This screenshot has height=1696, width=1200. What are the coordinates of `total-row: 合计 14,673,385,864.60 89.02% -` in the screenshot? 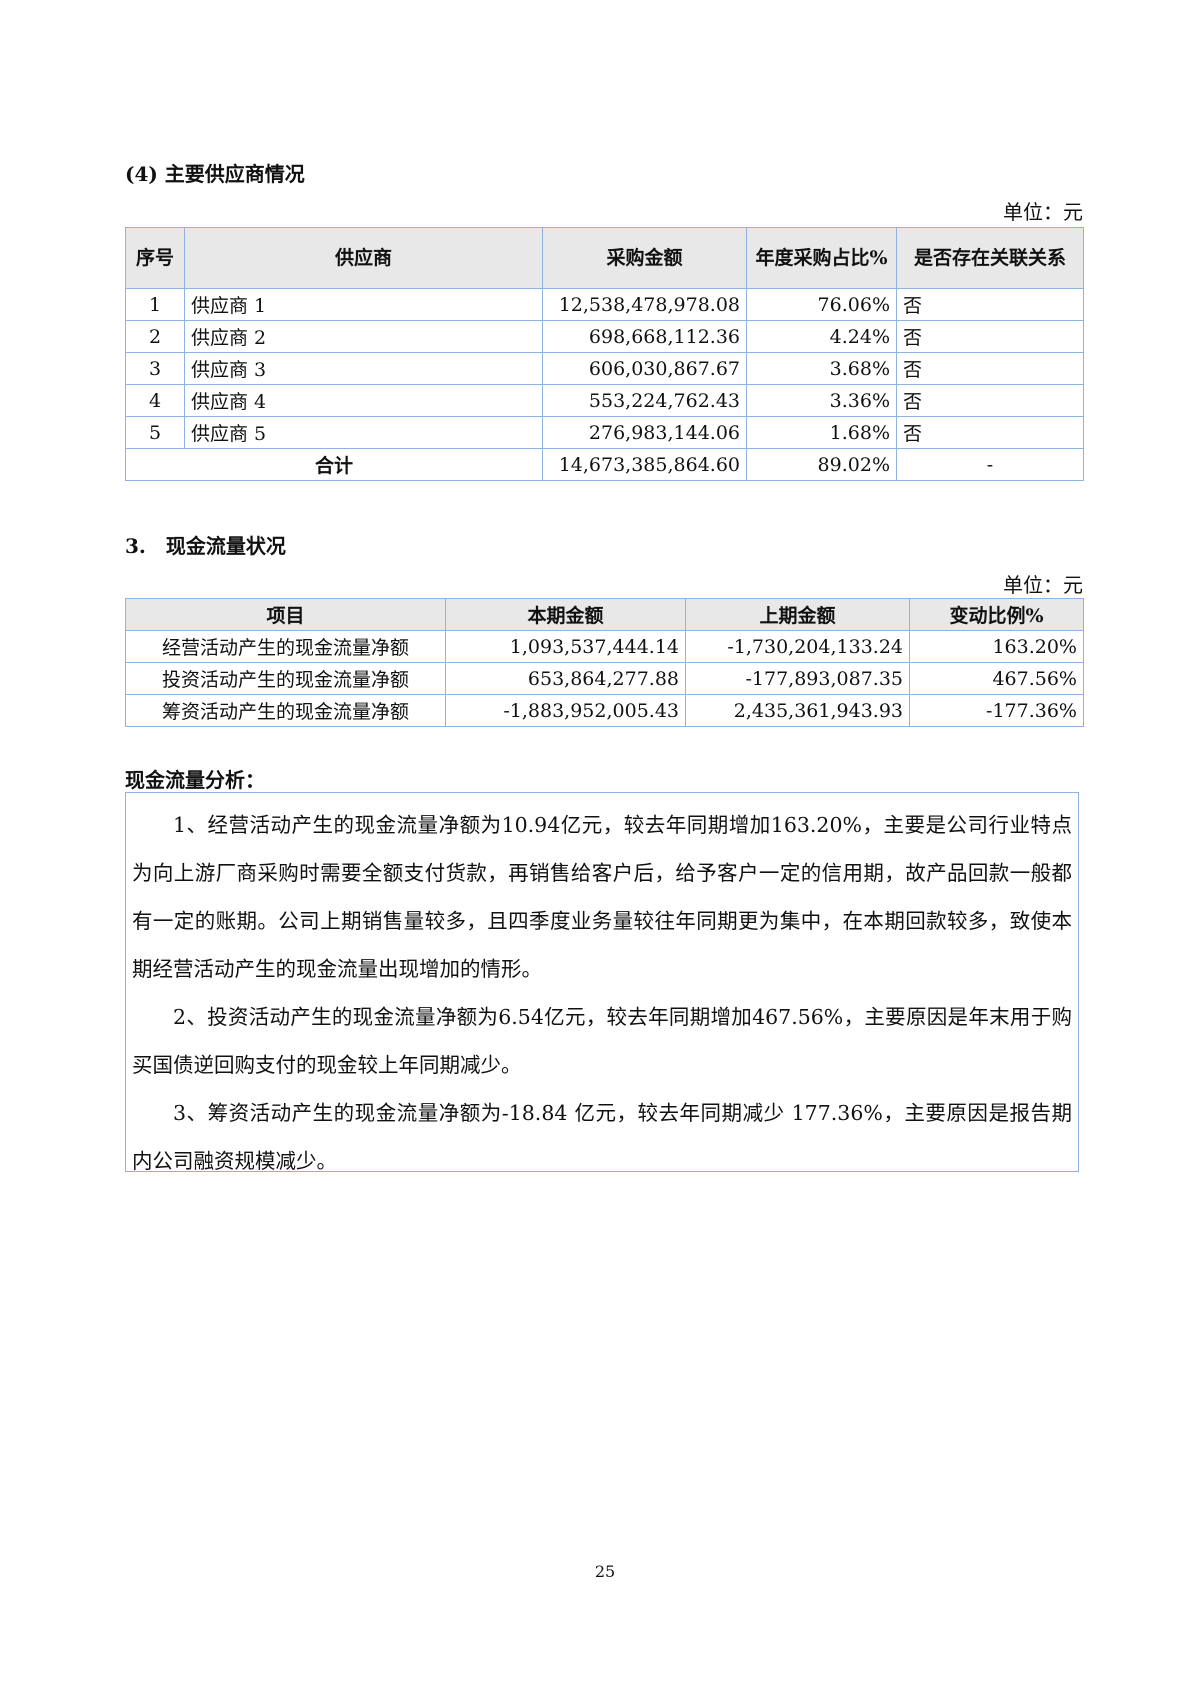 It's located at (604, 464).